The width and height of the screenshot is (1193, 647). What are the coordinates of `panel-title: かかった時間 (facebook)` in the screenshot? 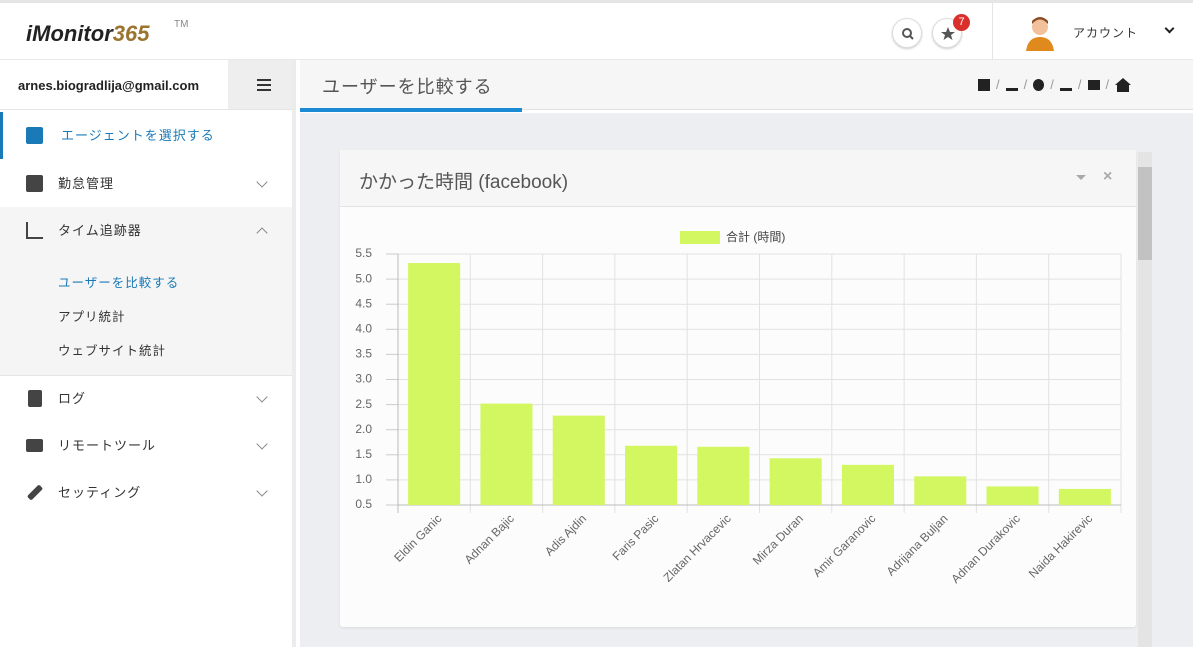 It's located at (464, 182).